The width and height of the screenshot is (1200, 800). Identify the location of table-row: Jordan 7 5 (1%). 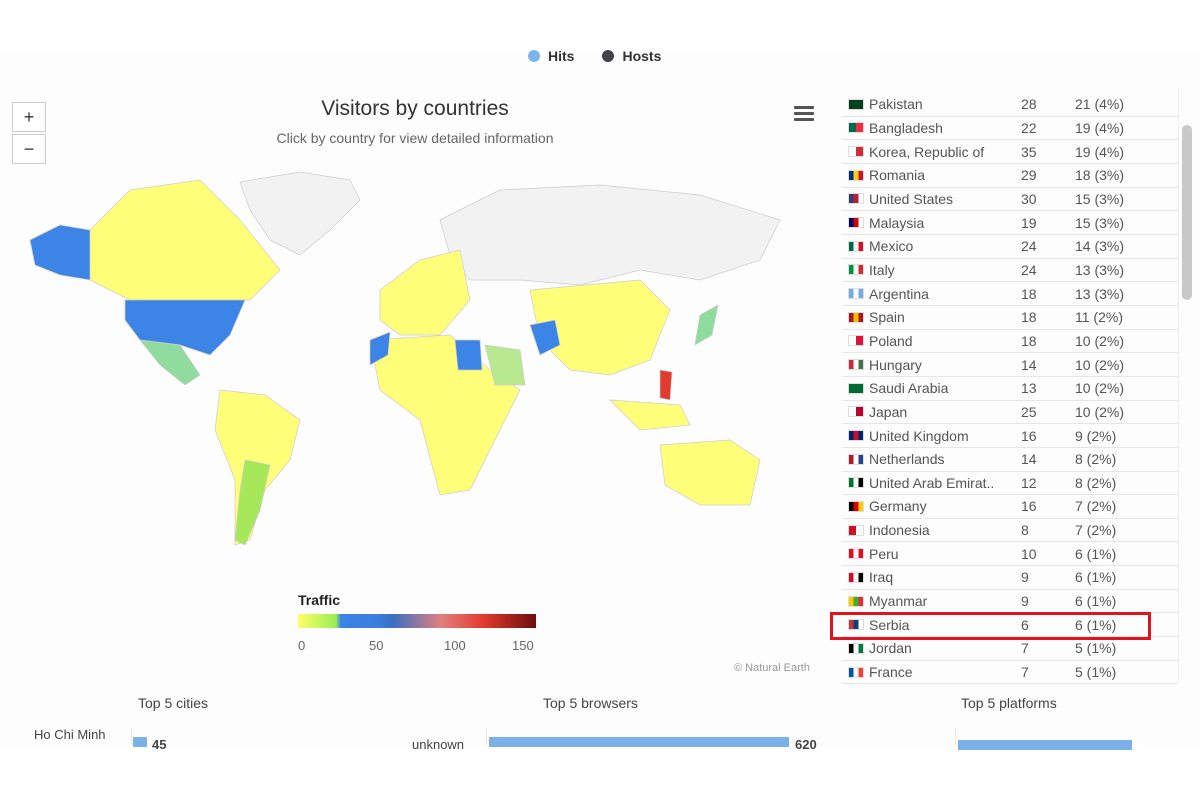
(1010, 649).